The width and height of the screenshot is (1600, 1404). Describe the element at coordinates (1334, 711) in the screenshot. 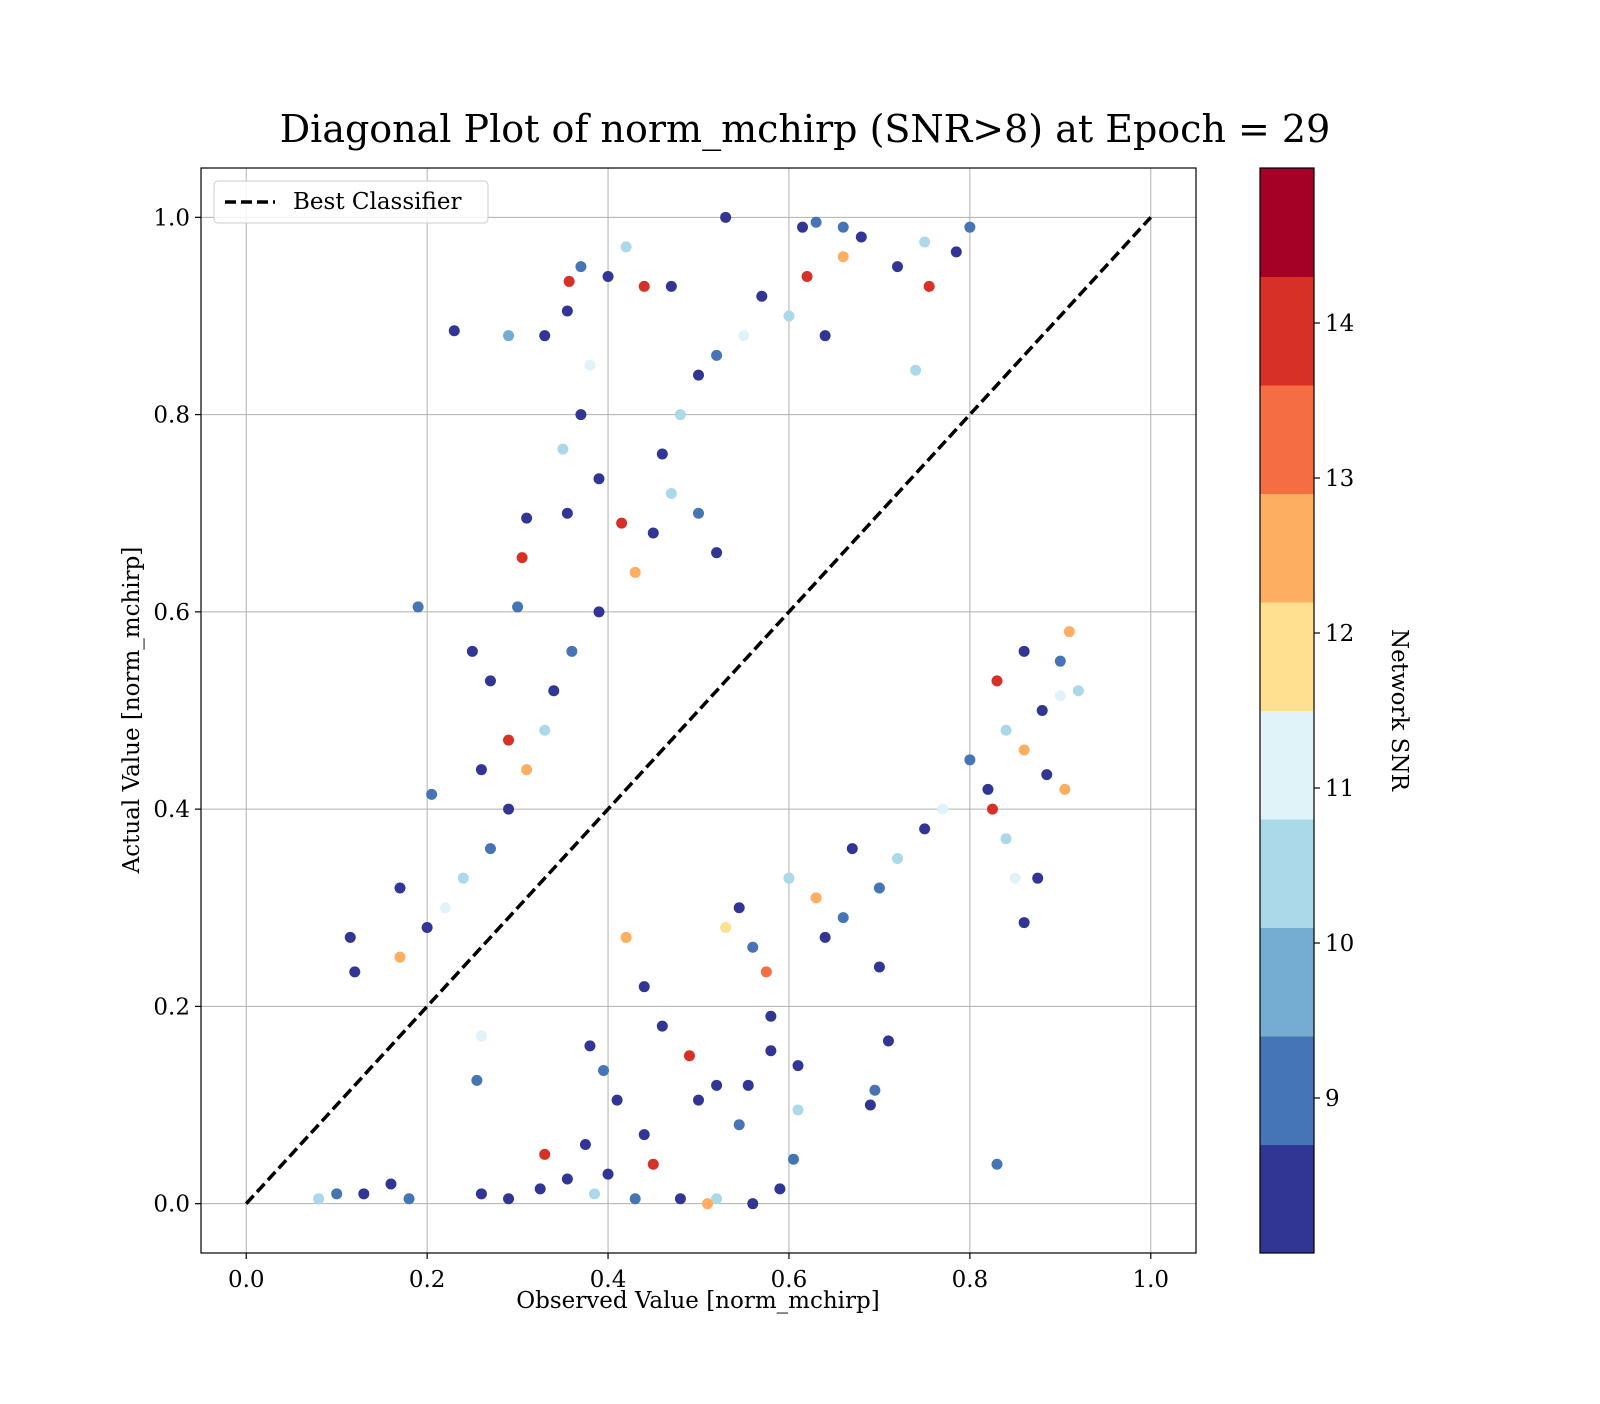

I see `colorbar-ticks: 9 10 11 12 13 14` at that location.